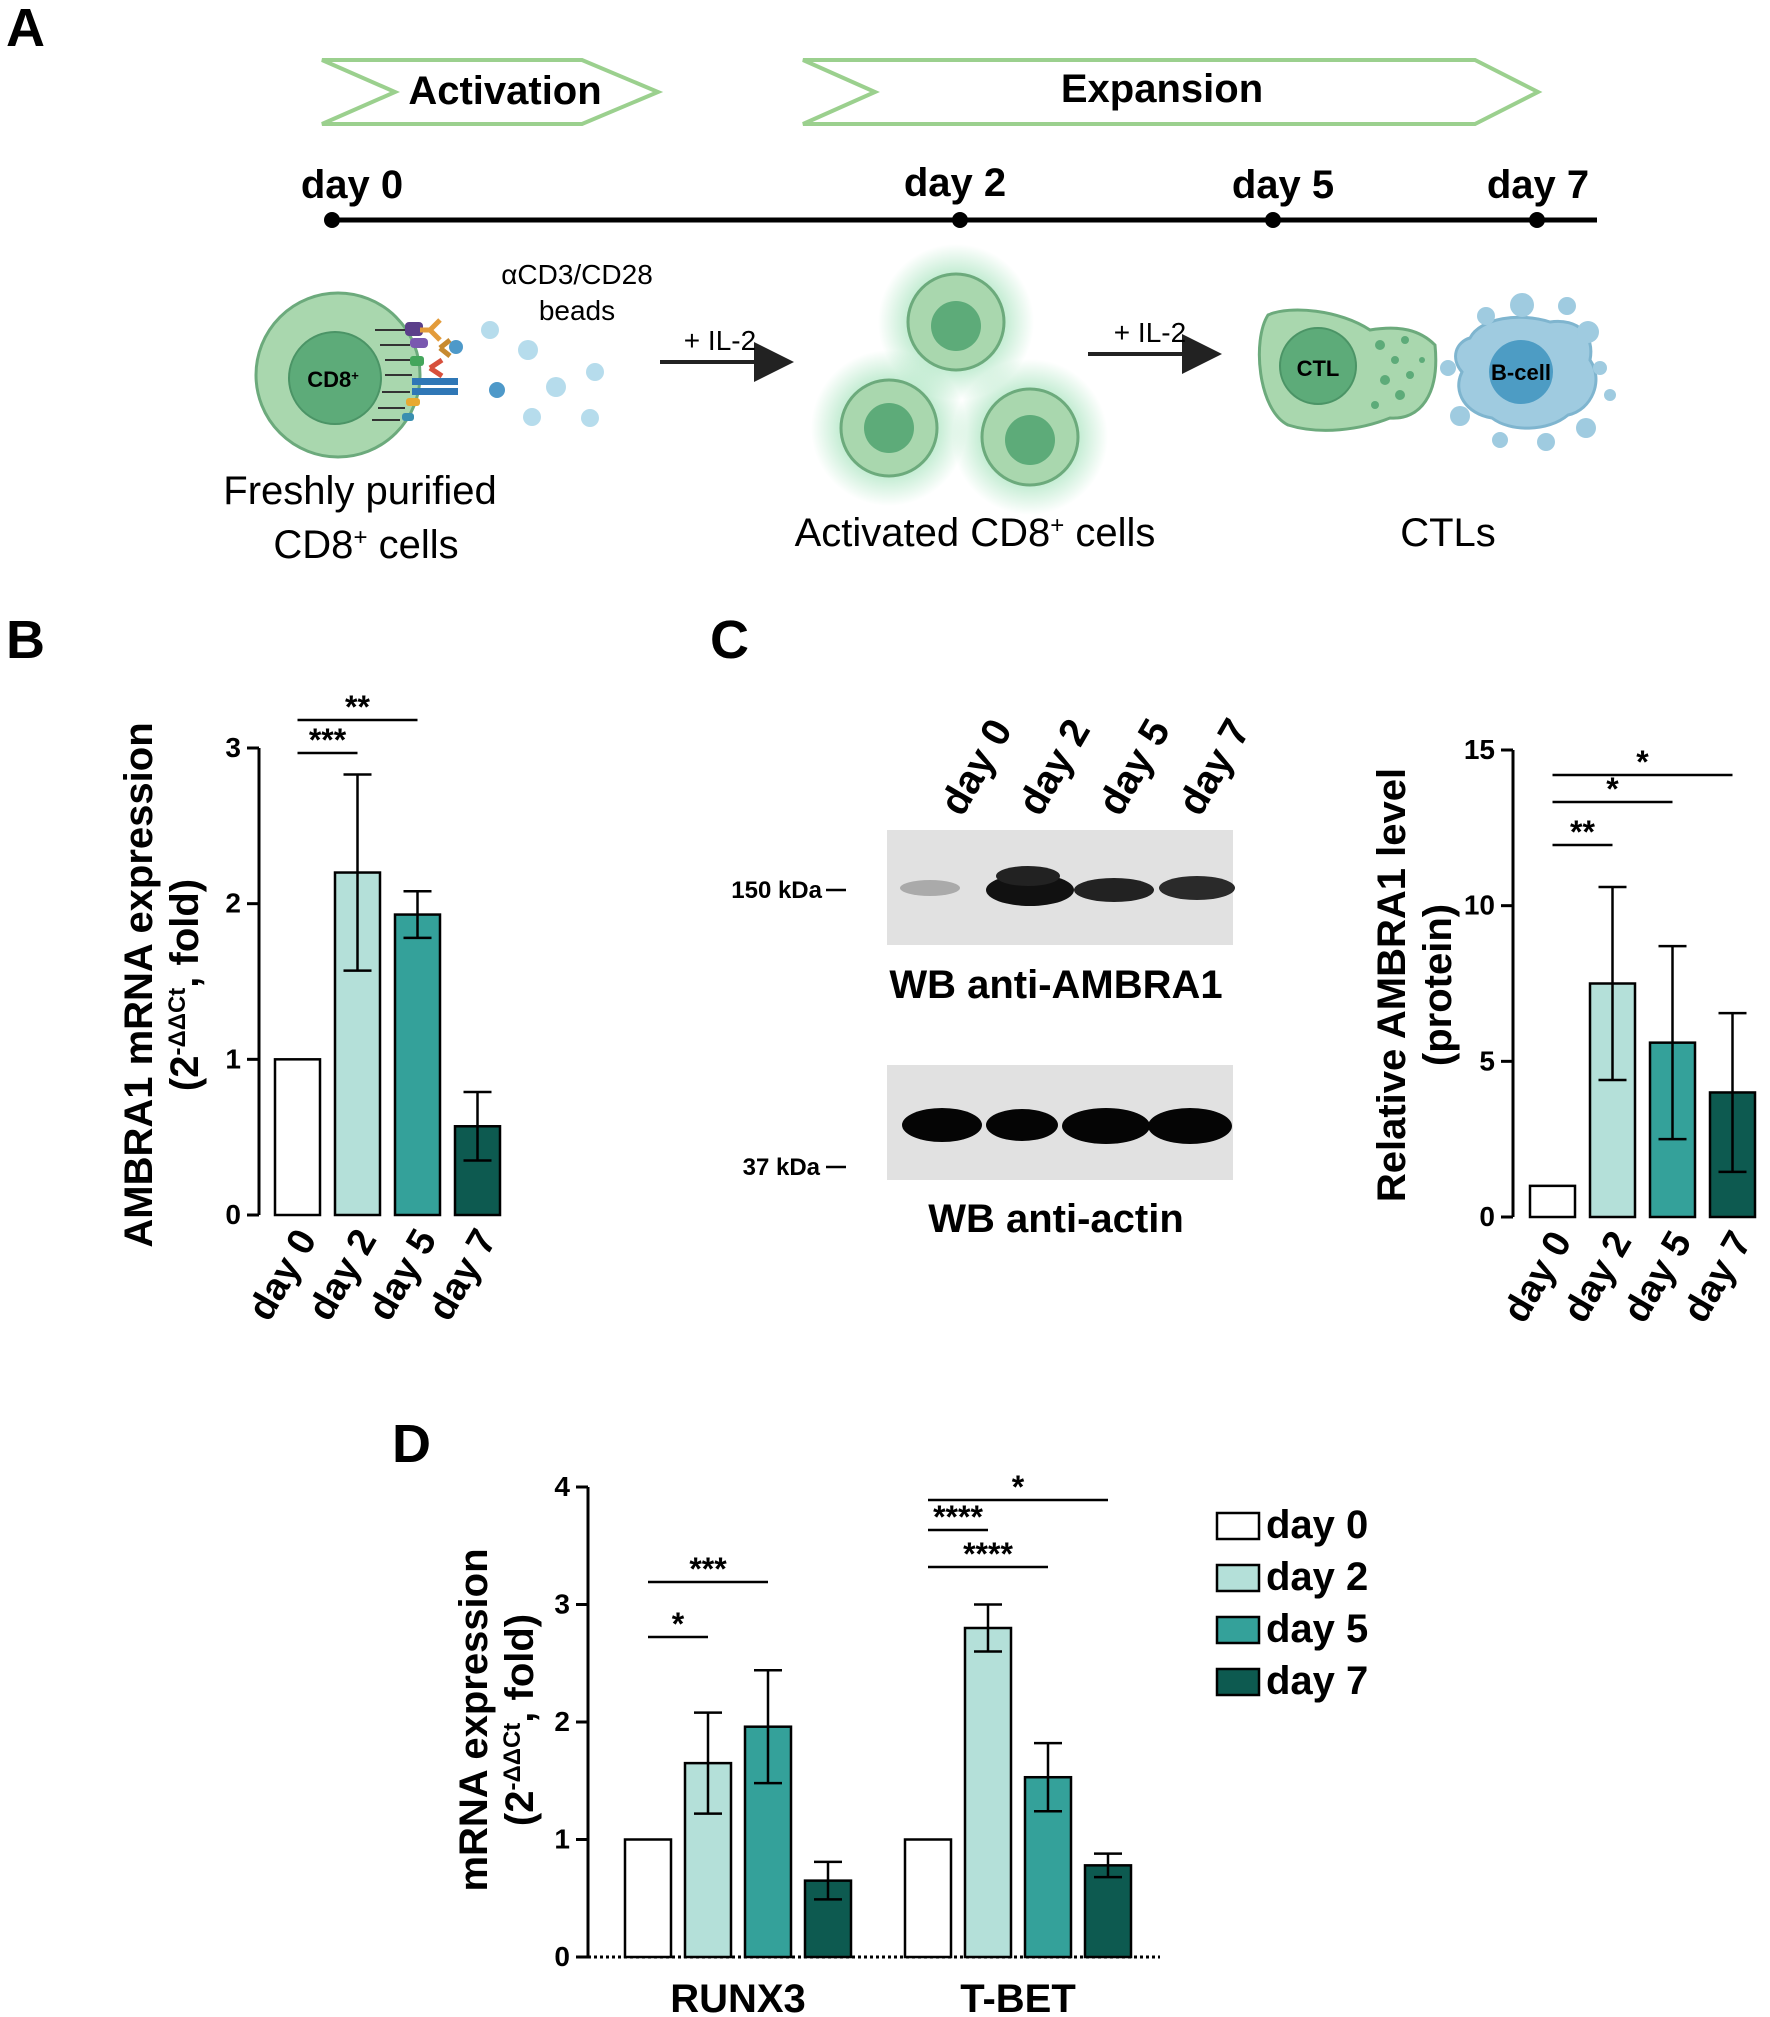 This screenshot has height=2017, width=1770. I want to click on y-tick-label: 10, so click(1479, 905).